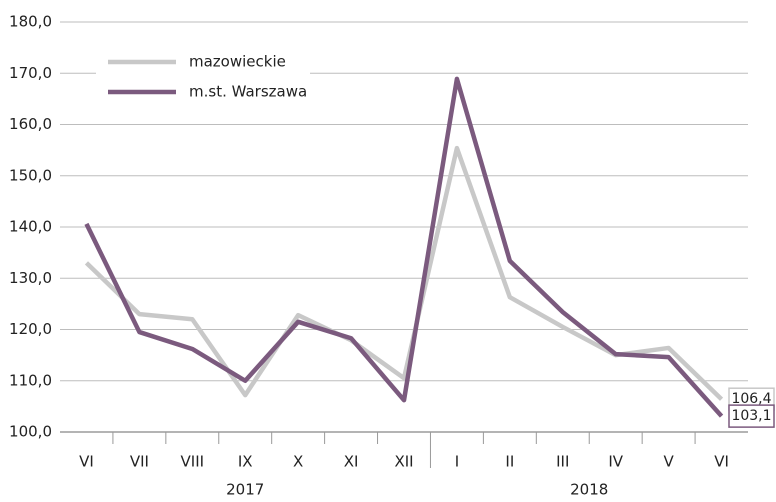  I want to click on x-tick-label: X, so click(298, 462).